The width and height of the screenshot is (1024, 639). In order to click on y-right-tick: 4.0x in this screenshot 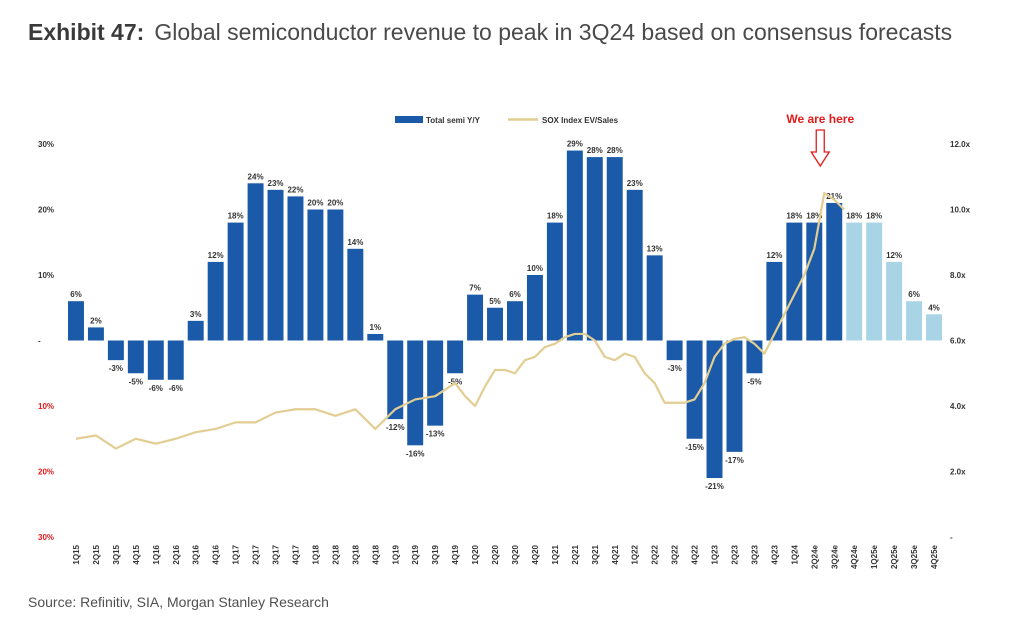, I will do `click(958, 406)`.